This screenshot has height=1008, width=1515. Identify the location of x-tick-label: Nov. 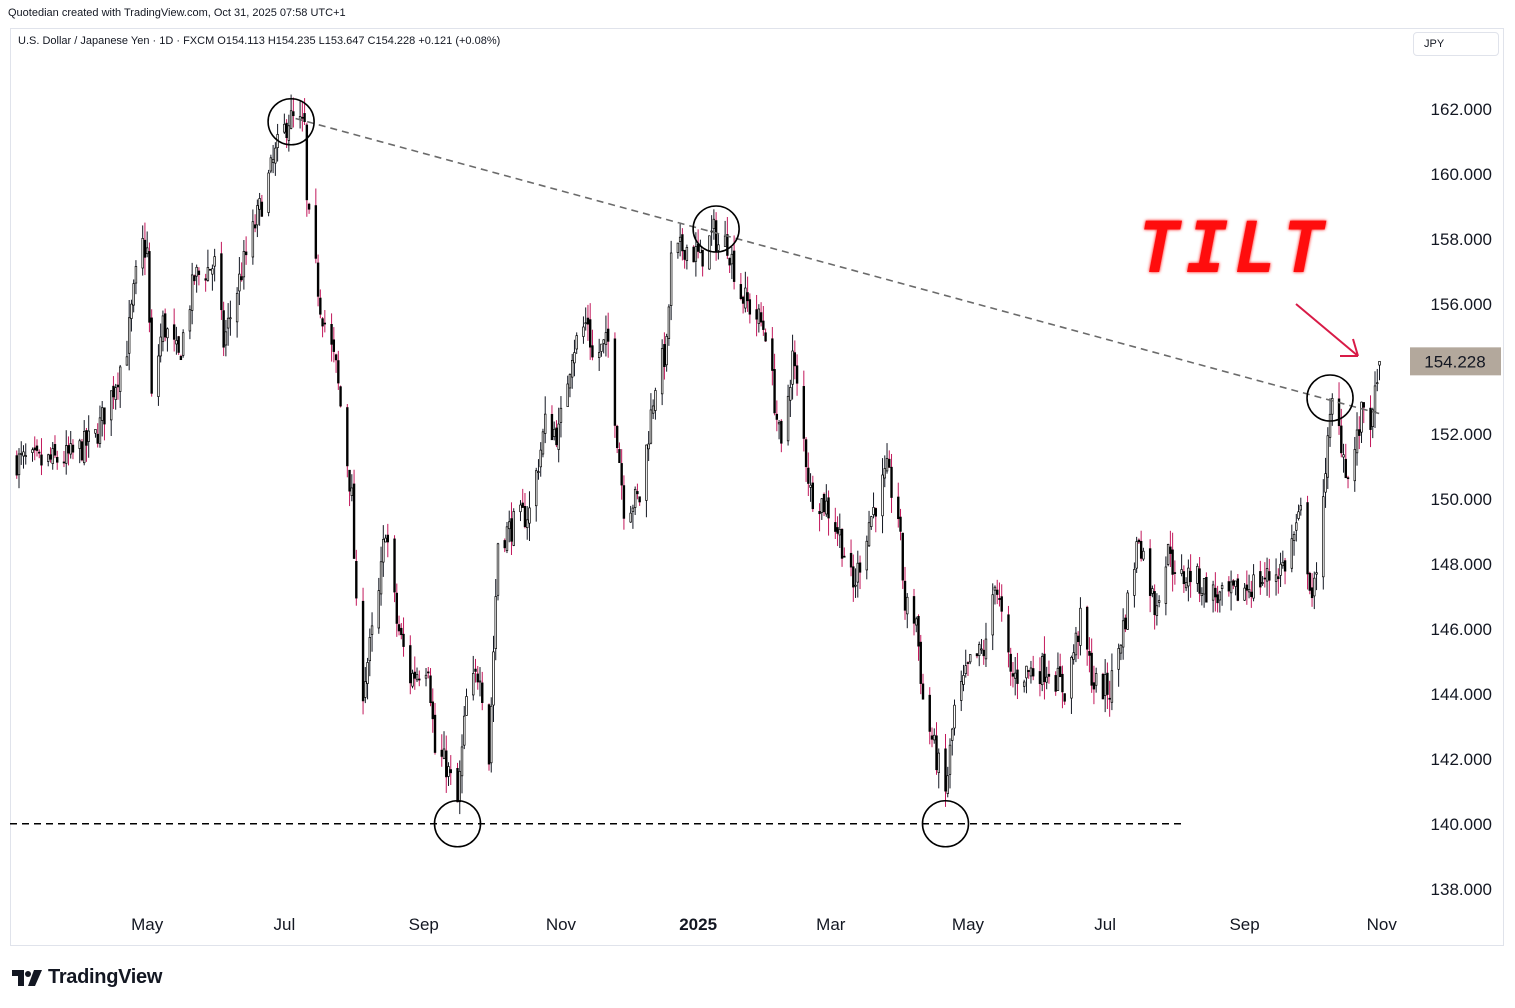
(561, 924).